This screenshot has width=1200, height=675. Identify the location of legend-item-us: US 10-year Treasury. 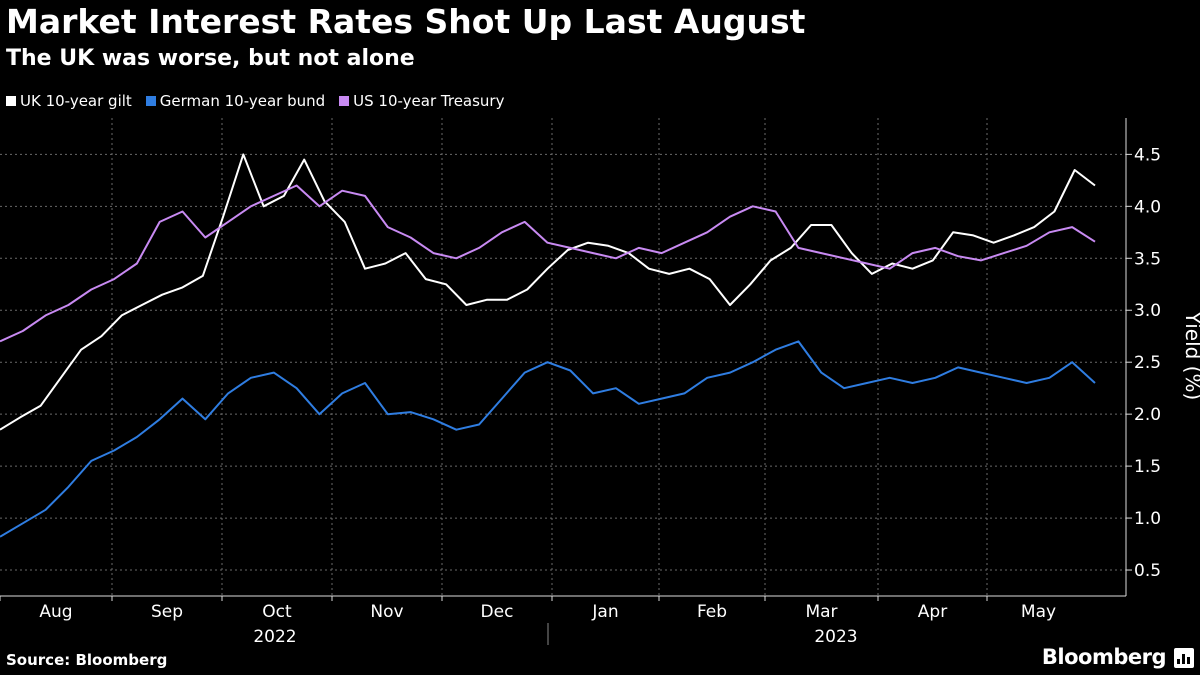
(421, 101).